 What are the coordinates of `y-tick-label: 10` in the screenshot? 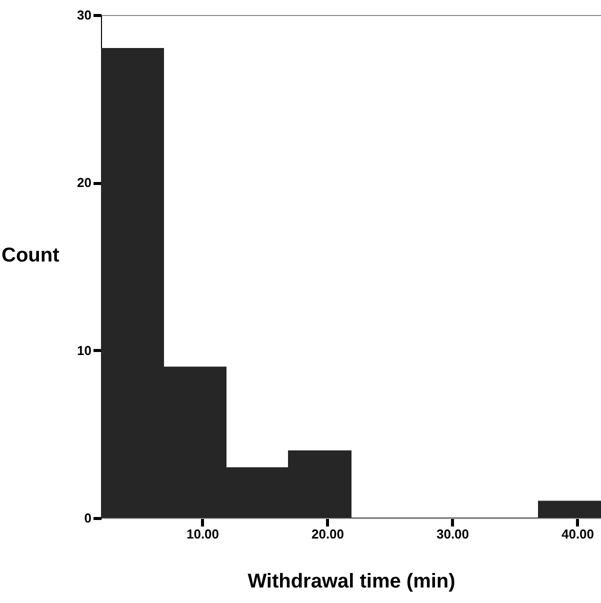 It's located at (84, 350).